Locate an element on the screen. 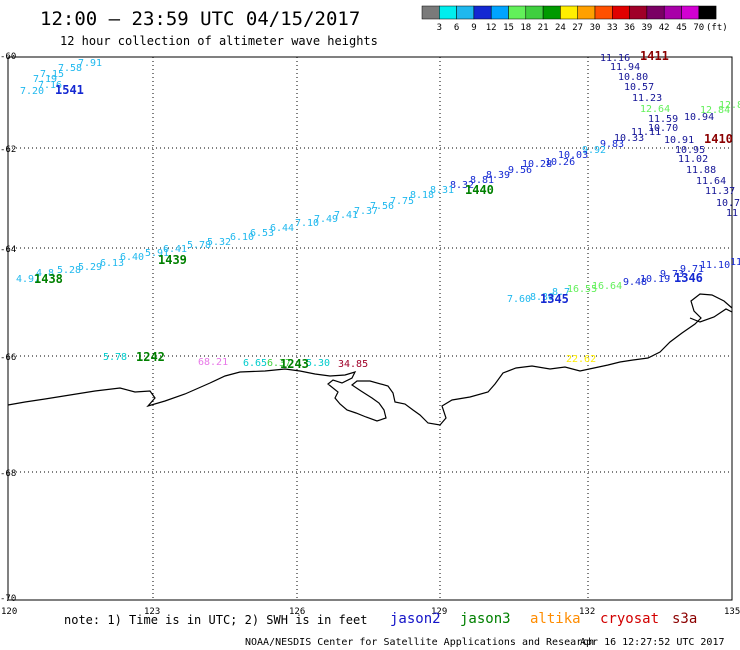  legend-jason3: jason3 is located at coordinates (485, 619).